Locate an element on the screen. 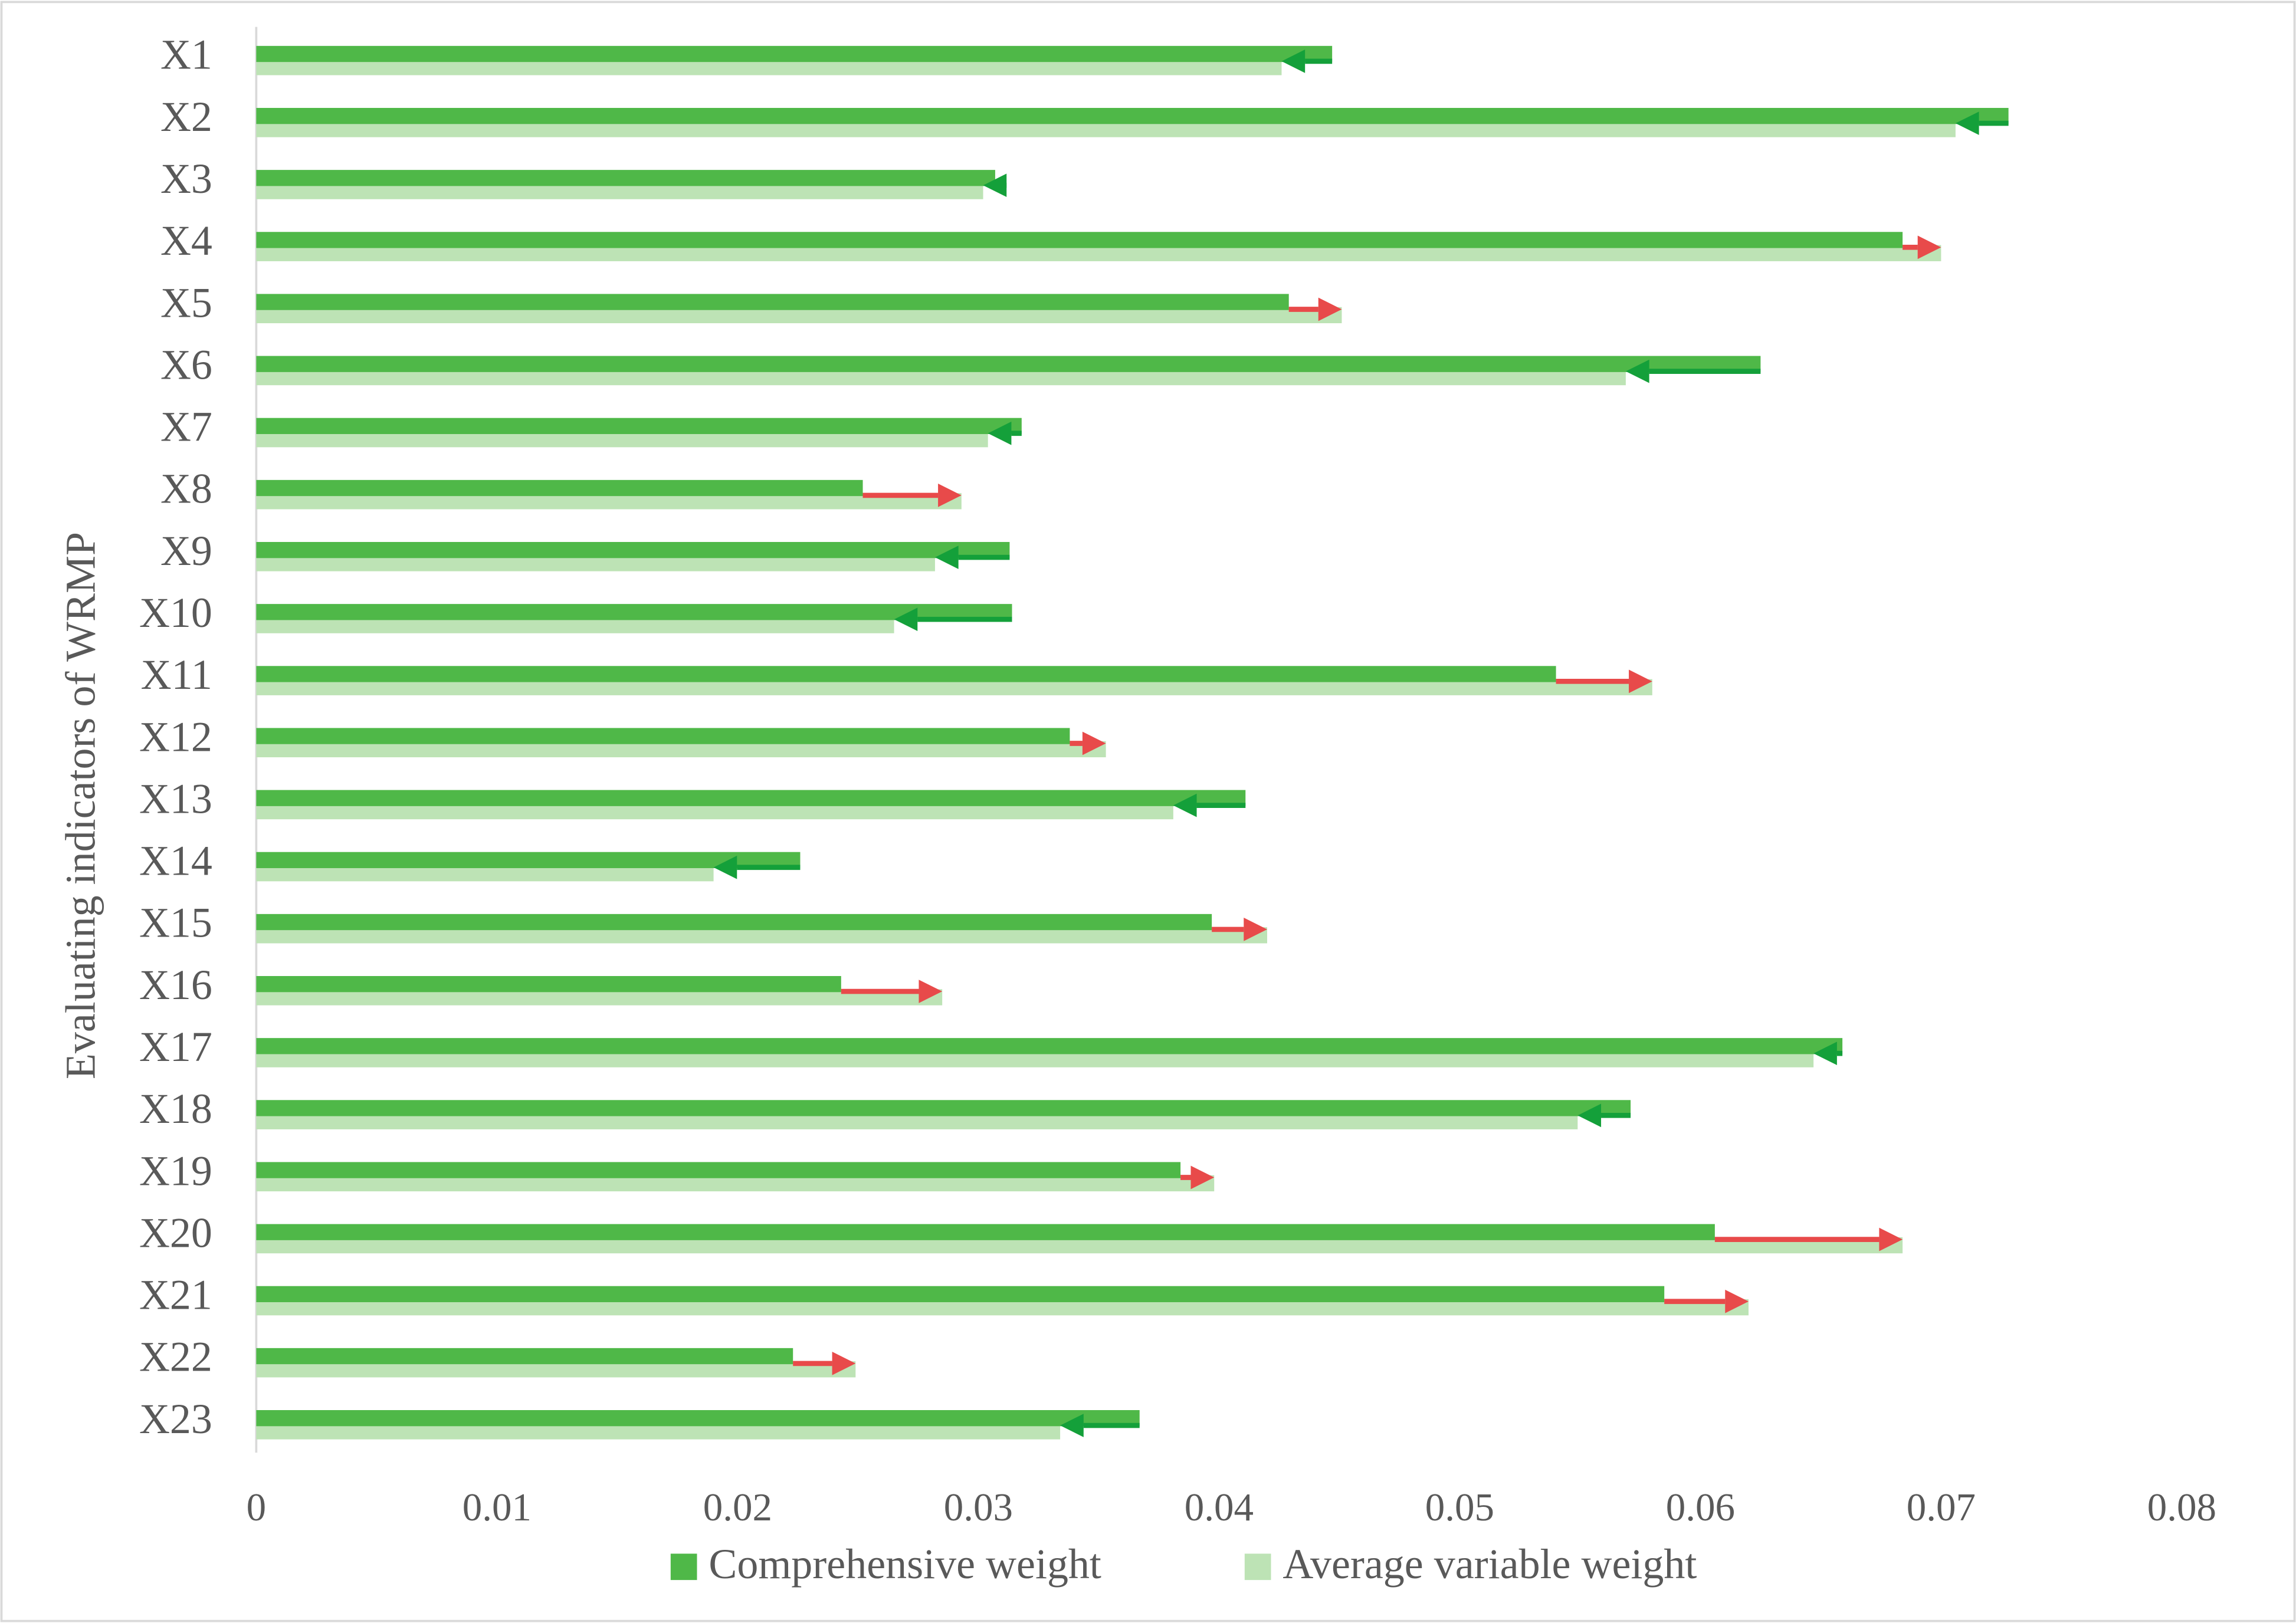  y-tick-label: X14 is located at coordinates (175, 861).